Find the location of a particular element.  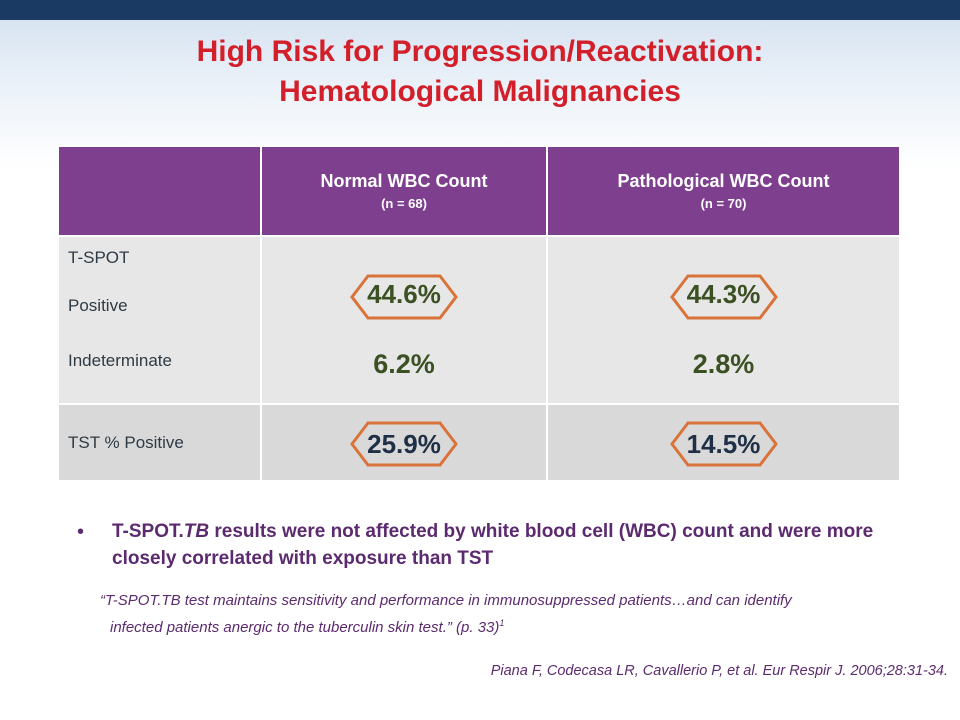

cell-normal-tst: 25.9% is located at coordinates (404, 442).